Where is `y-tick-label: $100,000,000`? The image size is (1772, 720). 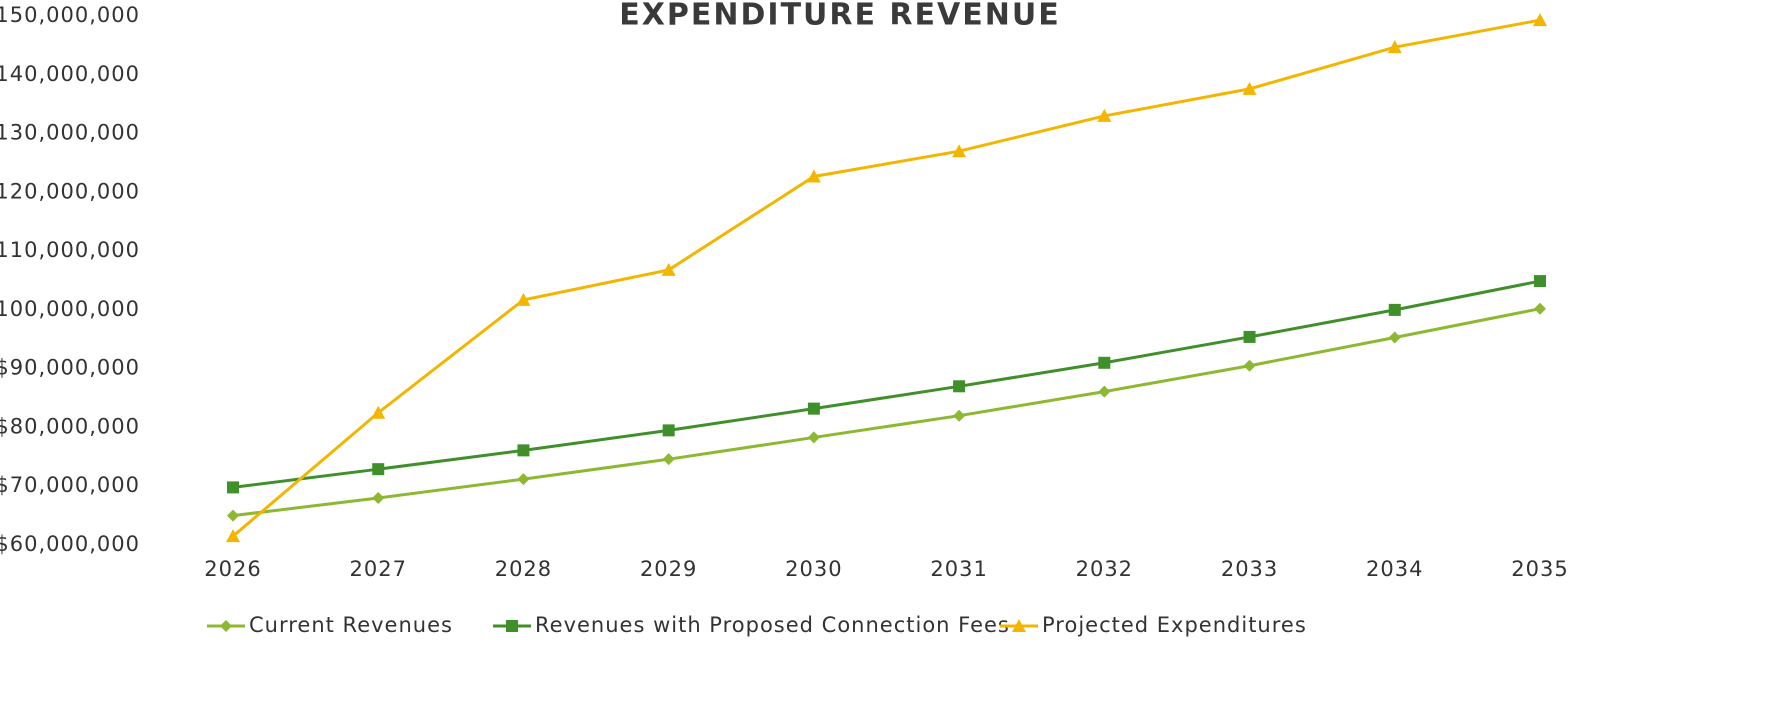 y-tick-label: $100,000,000 is located at coordinates (70, 309).